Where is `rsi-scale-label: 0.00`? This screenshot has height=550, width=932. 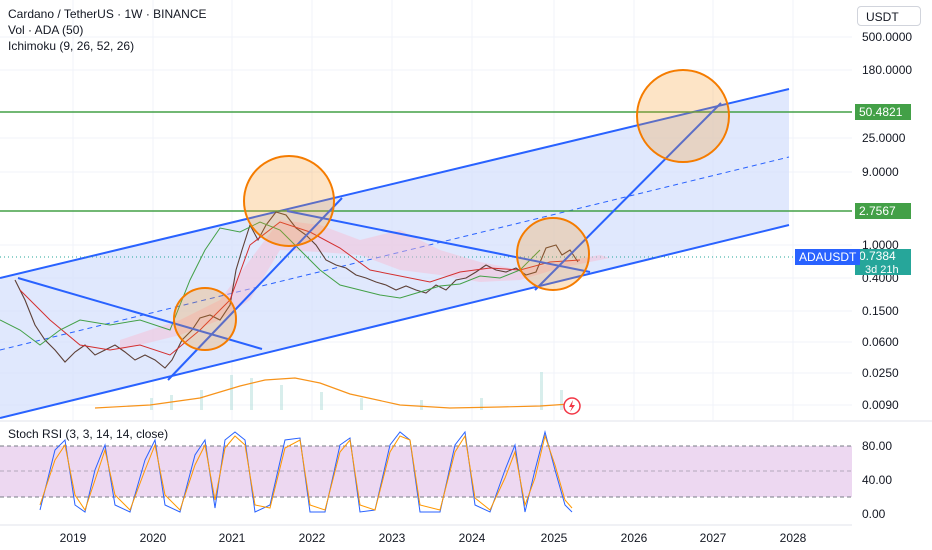
rsi-scale-label: 0.00 is located at coordinates (874, 514).